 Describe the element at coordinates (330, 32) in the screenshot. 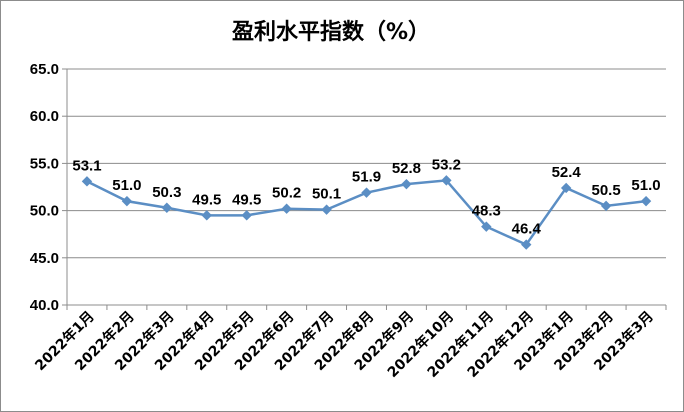

I see `chart-title: 盈利水平指数（%）` at that location.